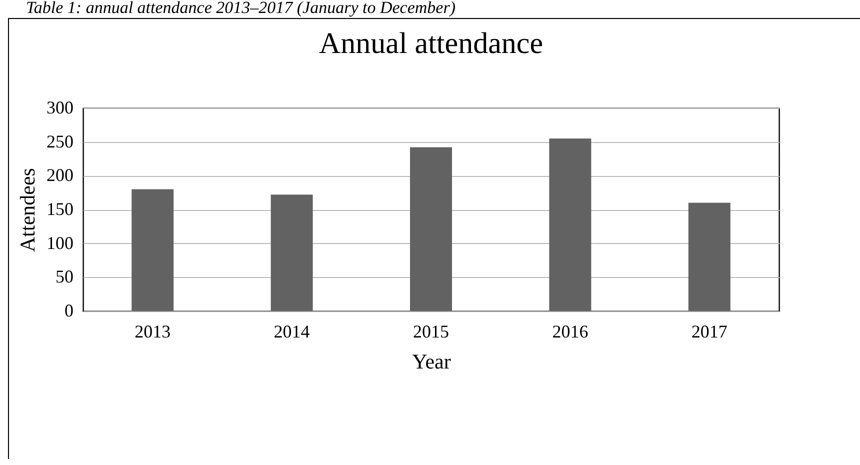 This screenshot has height=465, width=860. What do you see at coordinates (709, 332) in the screenshot?
I see `x-tick-label: 2017` at bounding box center [709, 332].